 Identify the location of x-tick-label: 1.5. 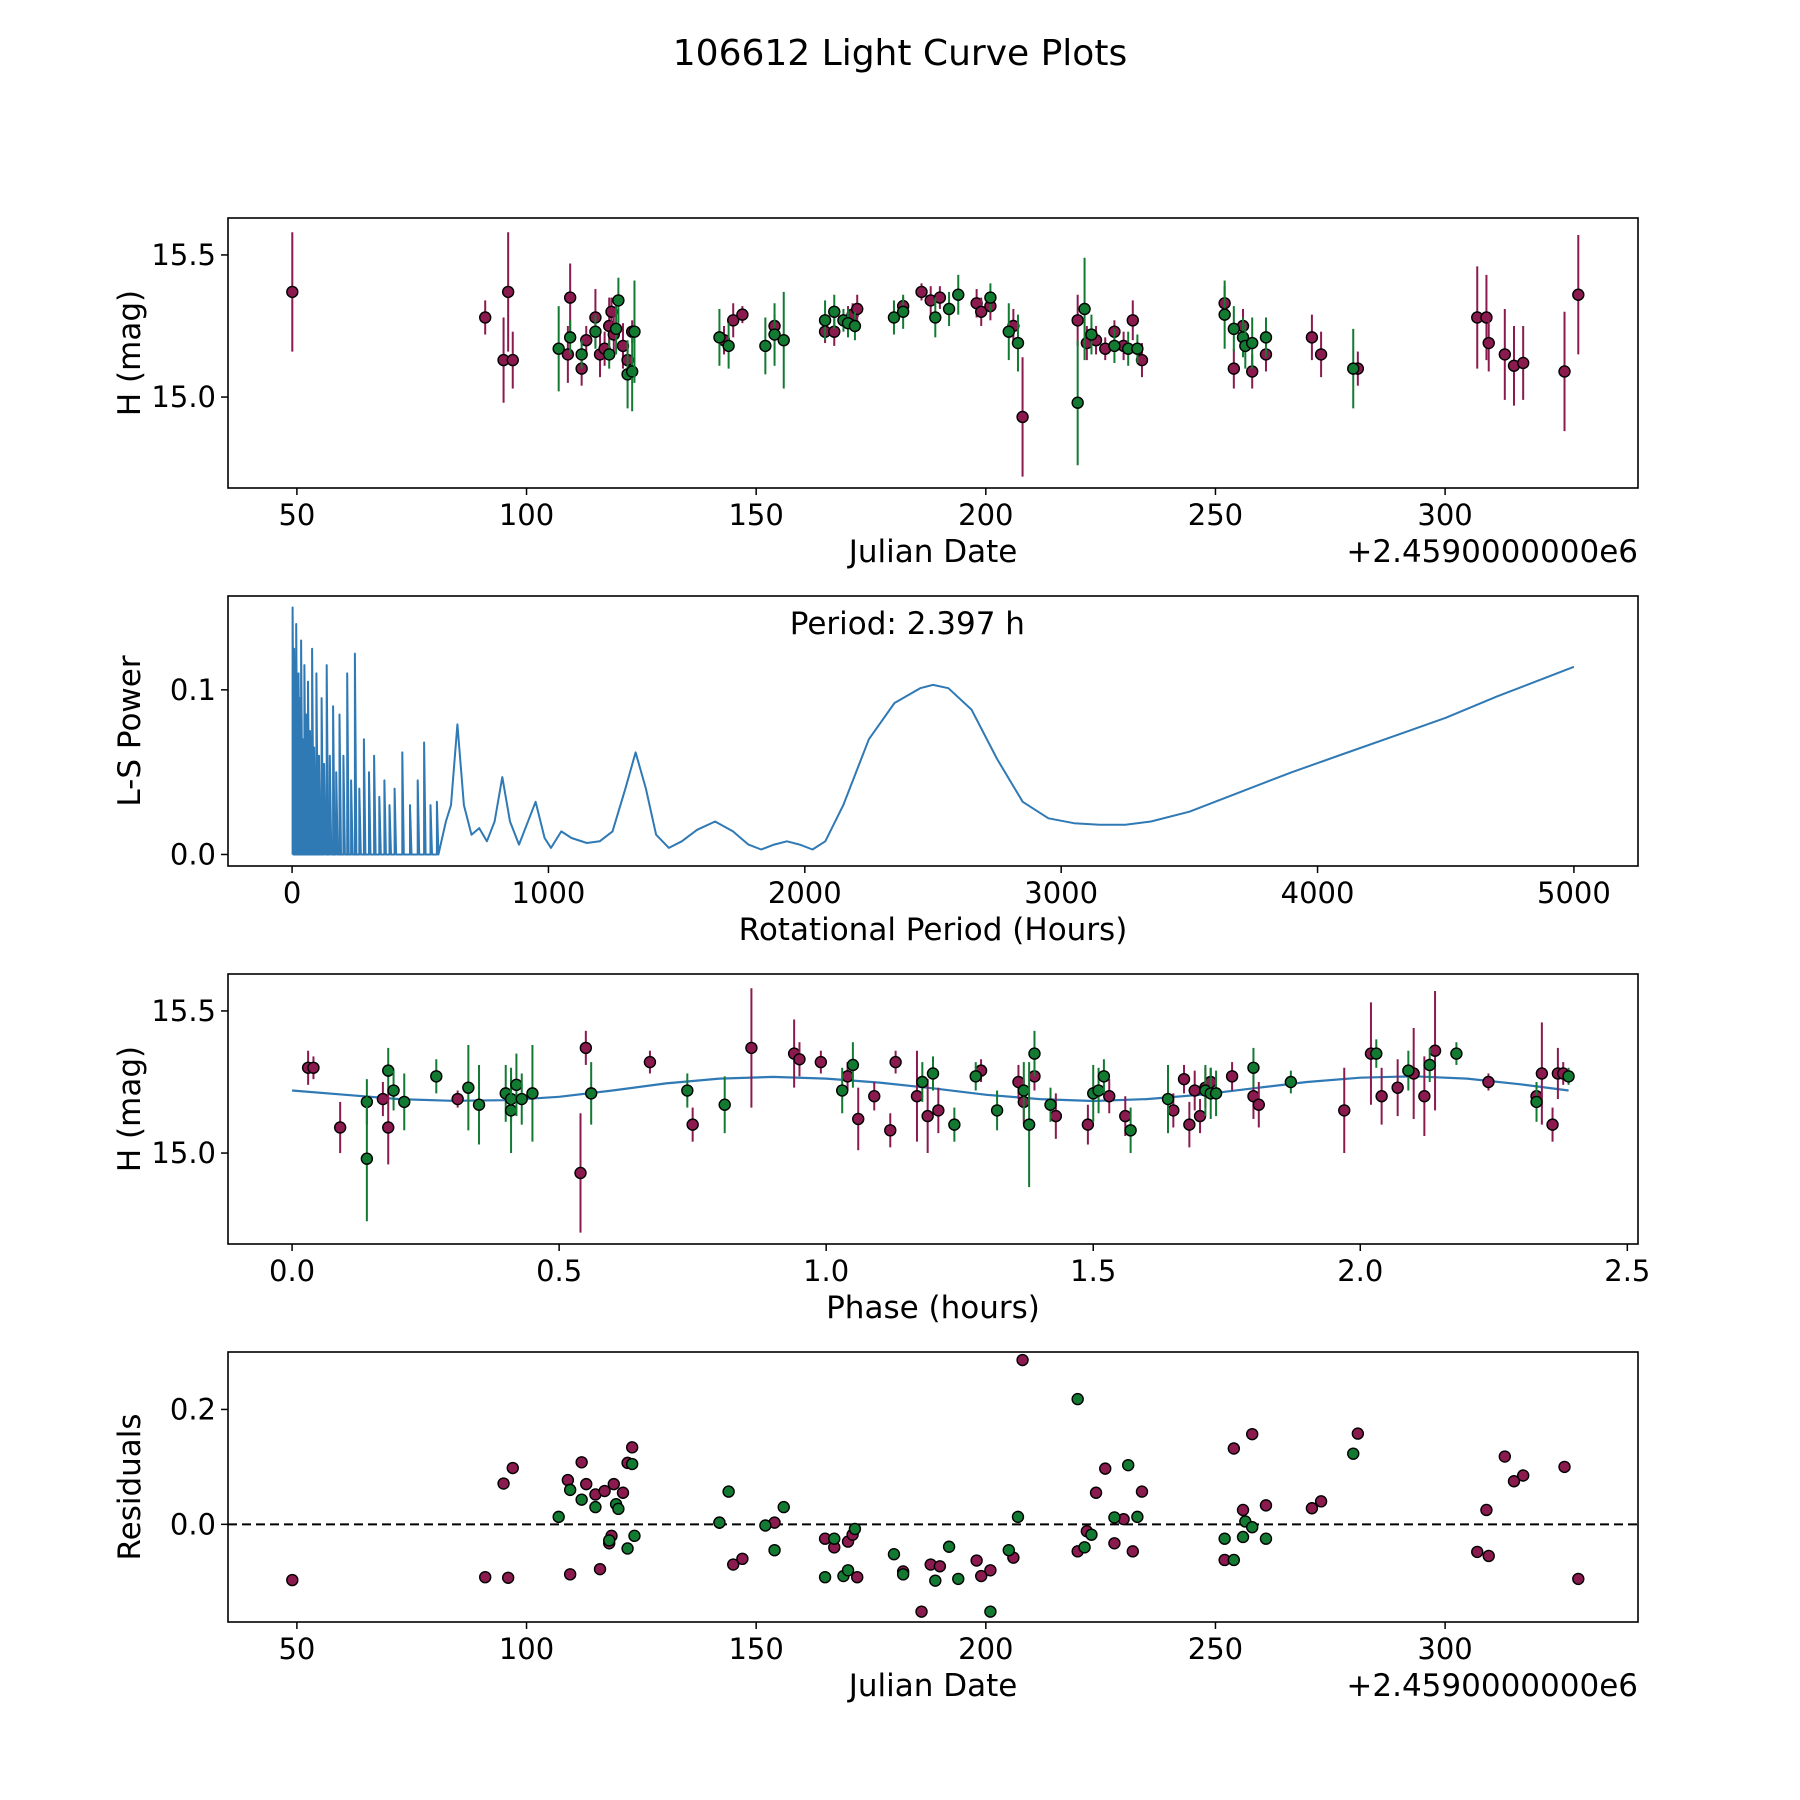
(1093, 1271).